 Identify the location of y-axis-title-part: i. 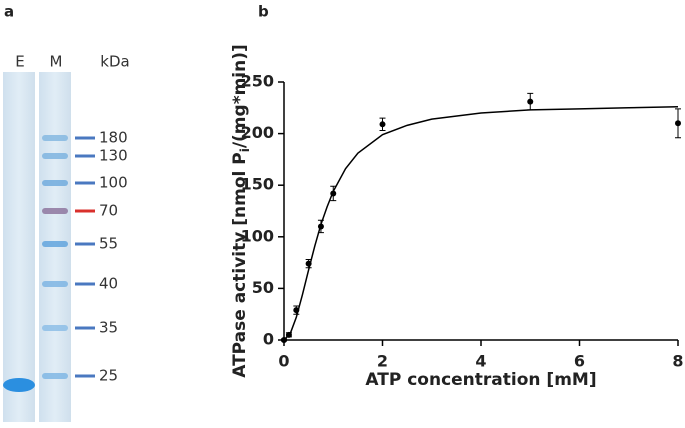
(245, 150).